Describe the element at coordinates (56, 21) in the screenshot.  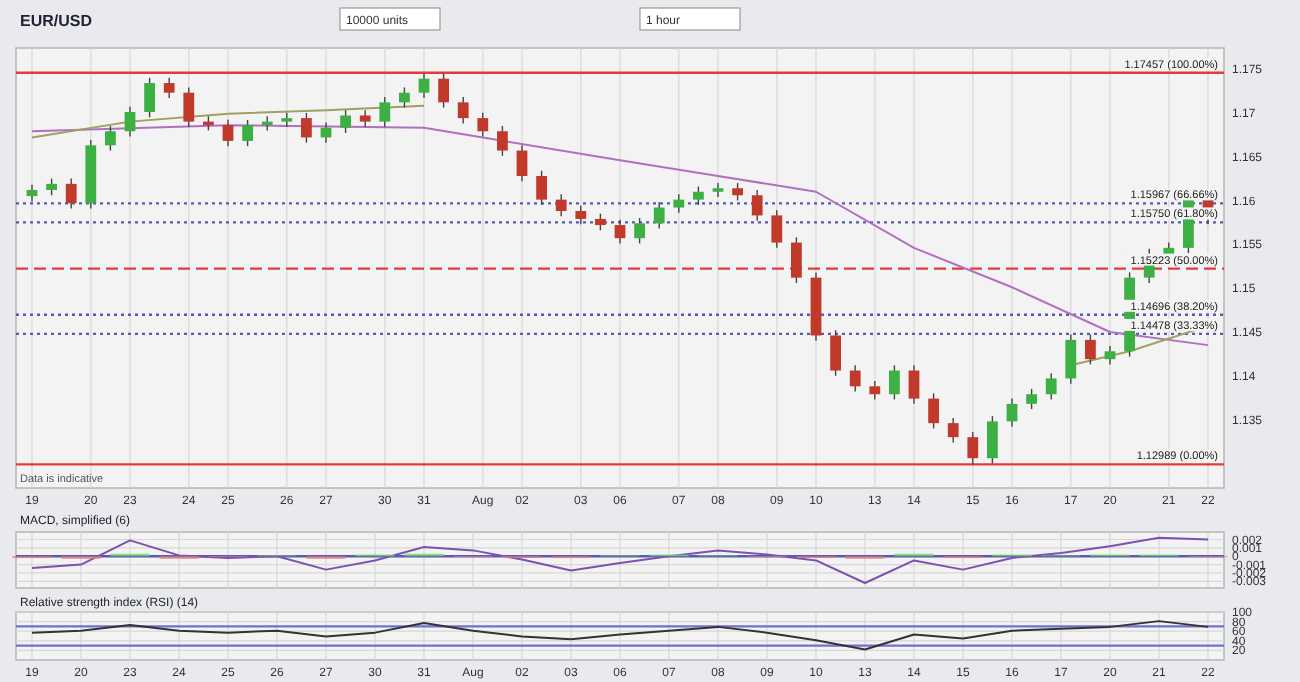
I see `chart-title: EUR/USD` at that location.